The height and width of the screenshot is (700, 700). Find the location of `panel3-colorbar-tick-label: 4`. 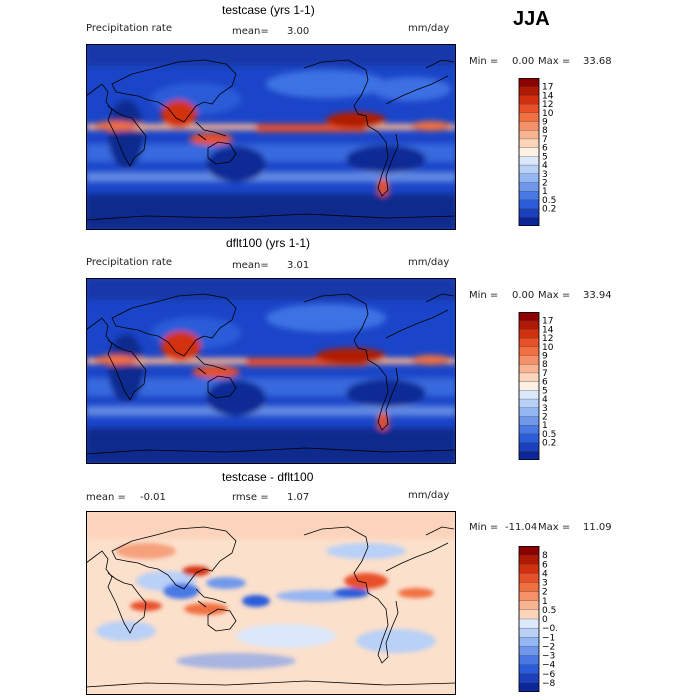

panel3-colorbar-tick-label: 4 is located at coordinates (545, 574).